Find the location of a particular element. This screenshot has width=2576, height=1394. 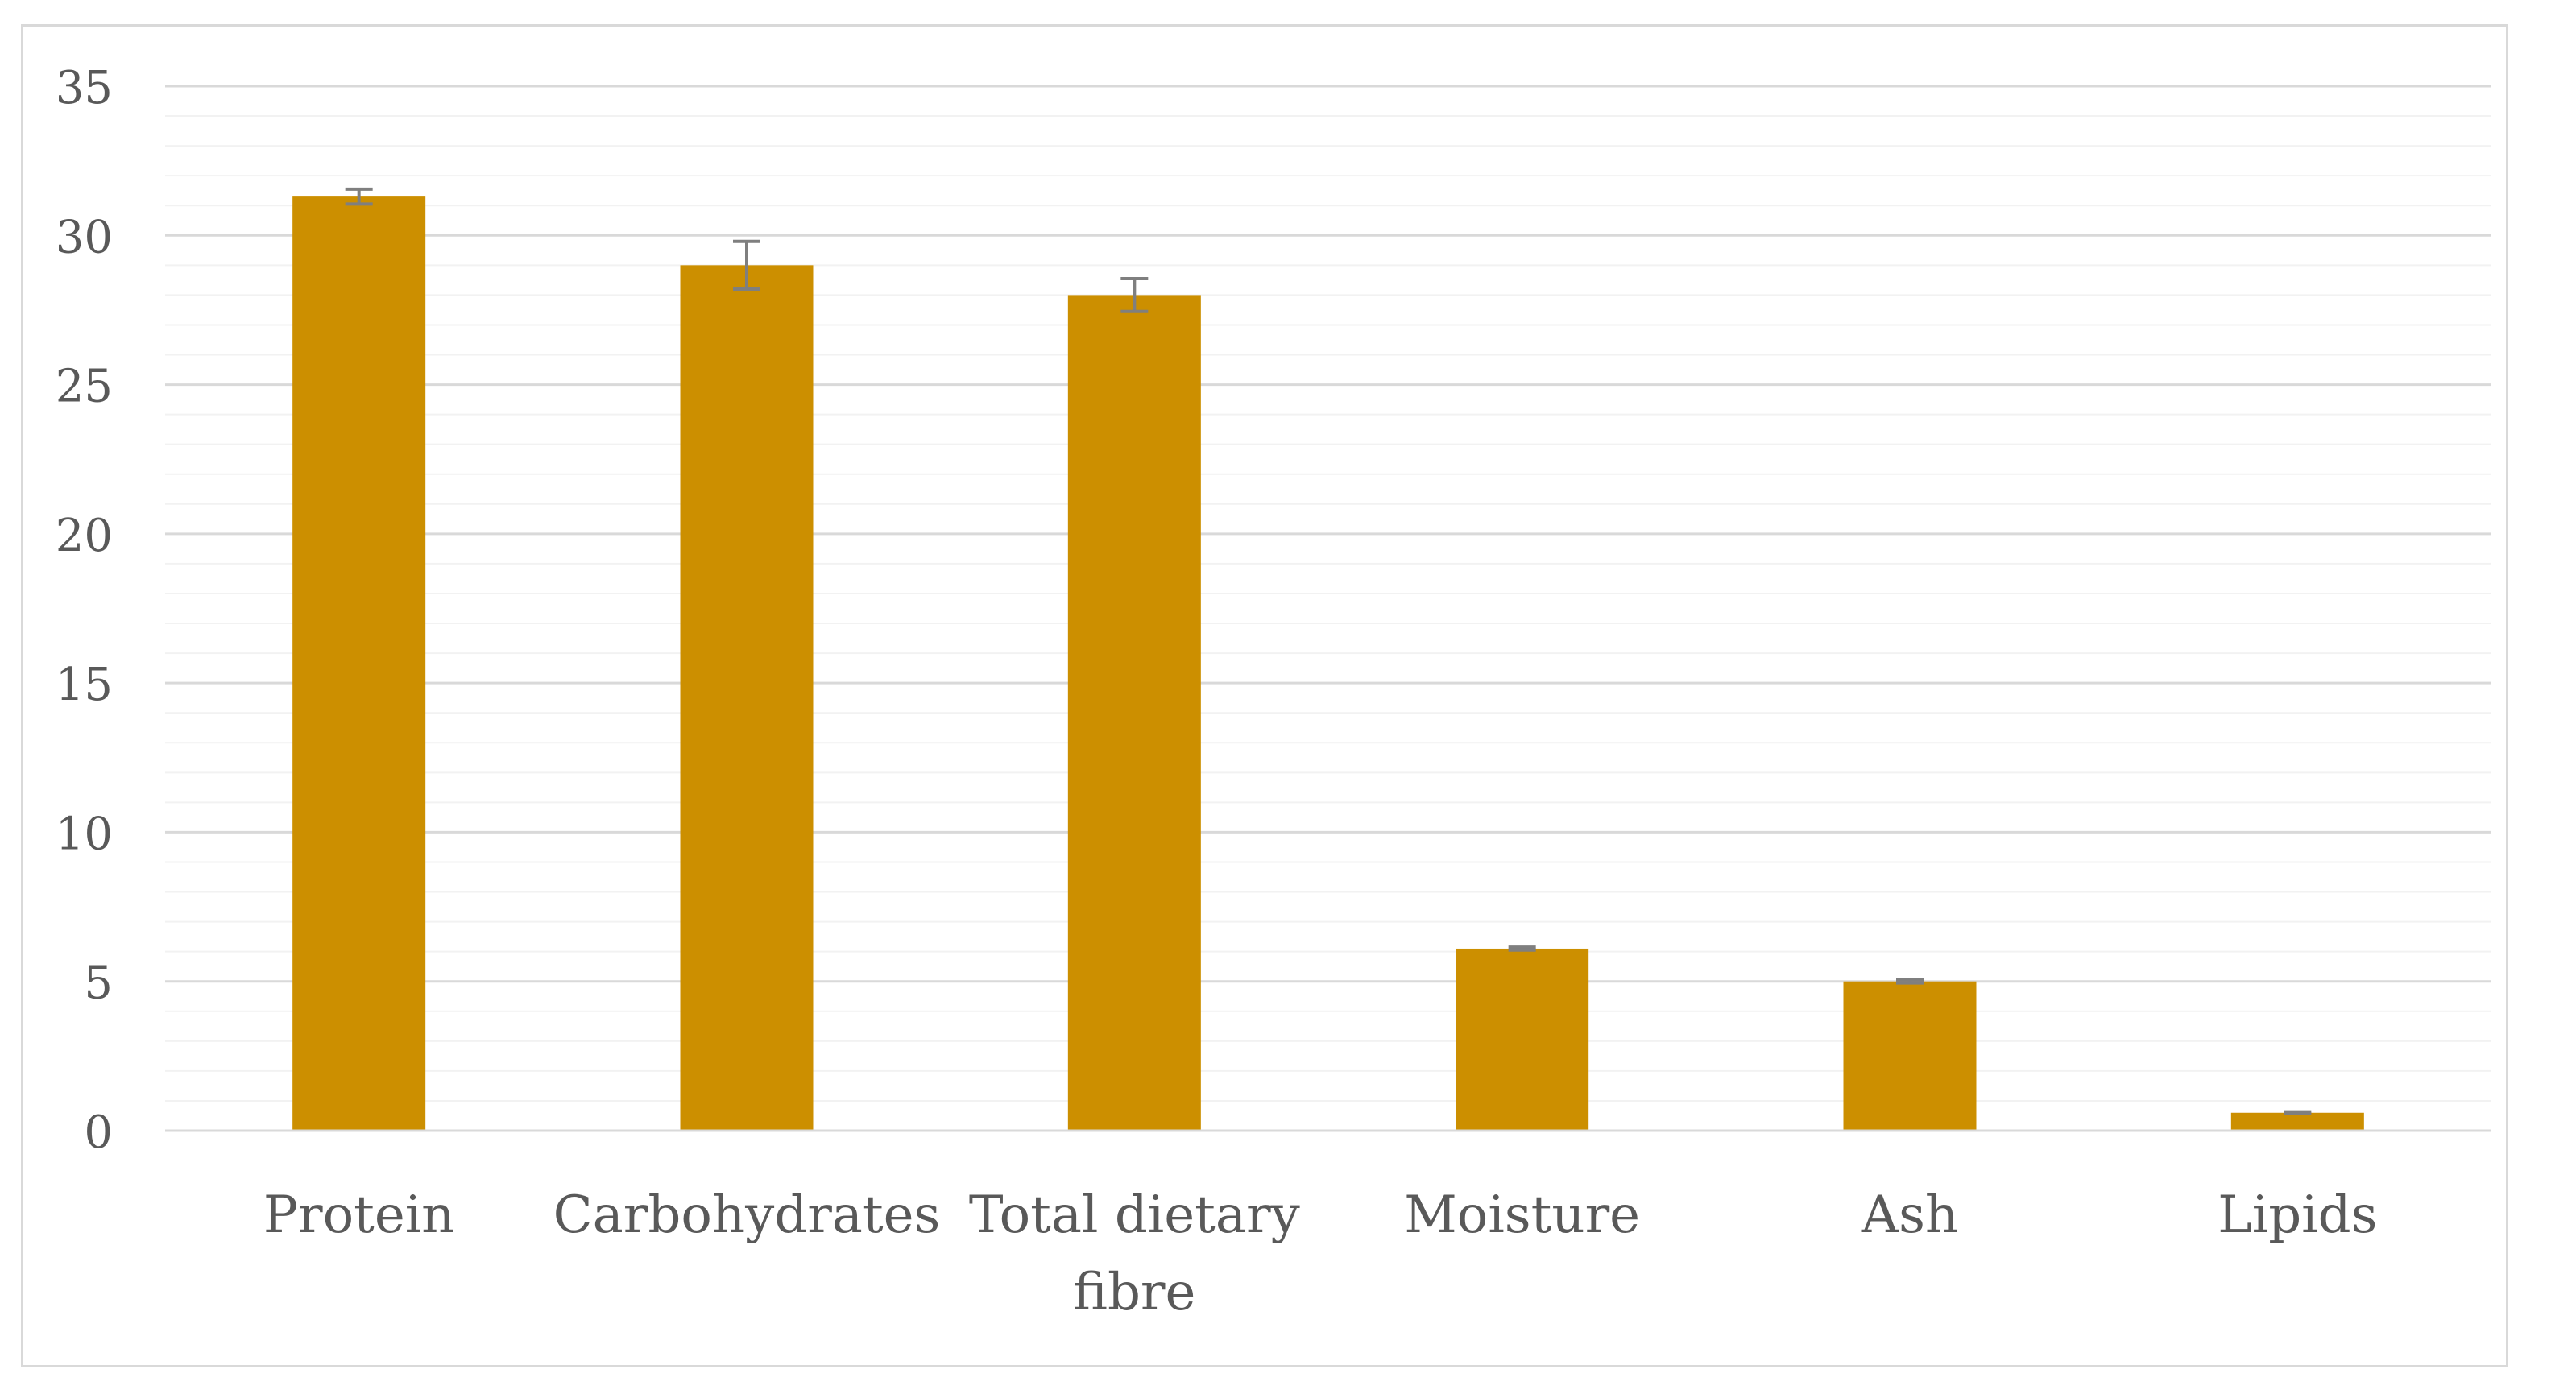

x-tick-label-line: fibre is located at coordinates (1134, 1292).